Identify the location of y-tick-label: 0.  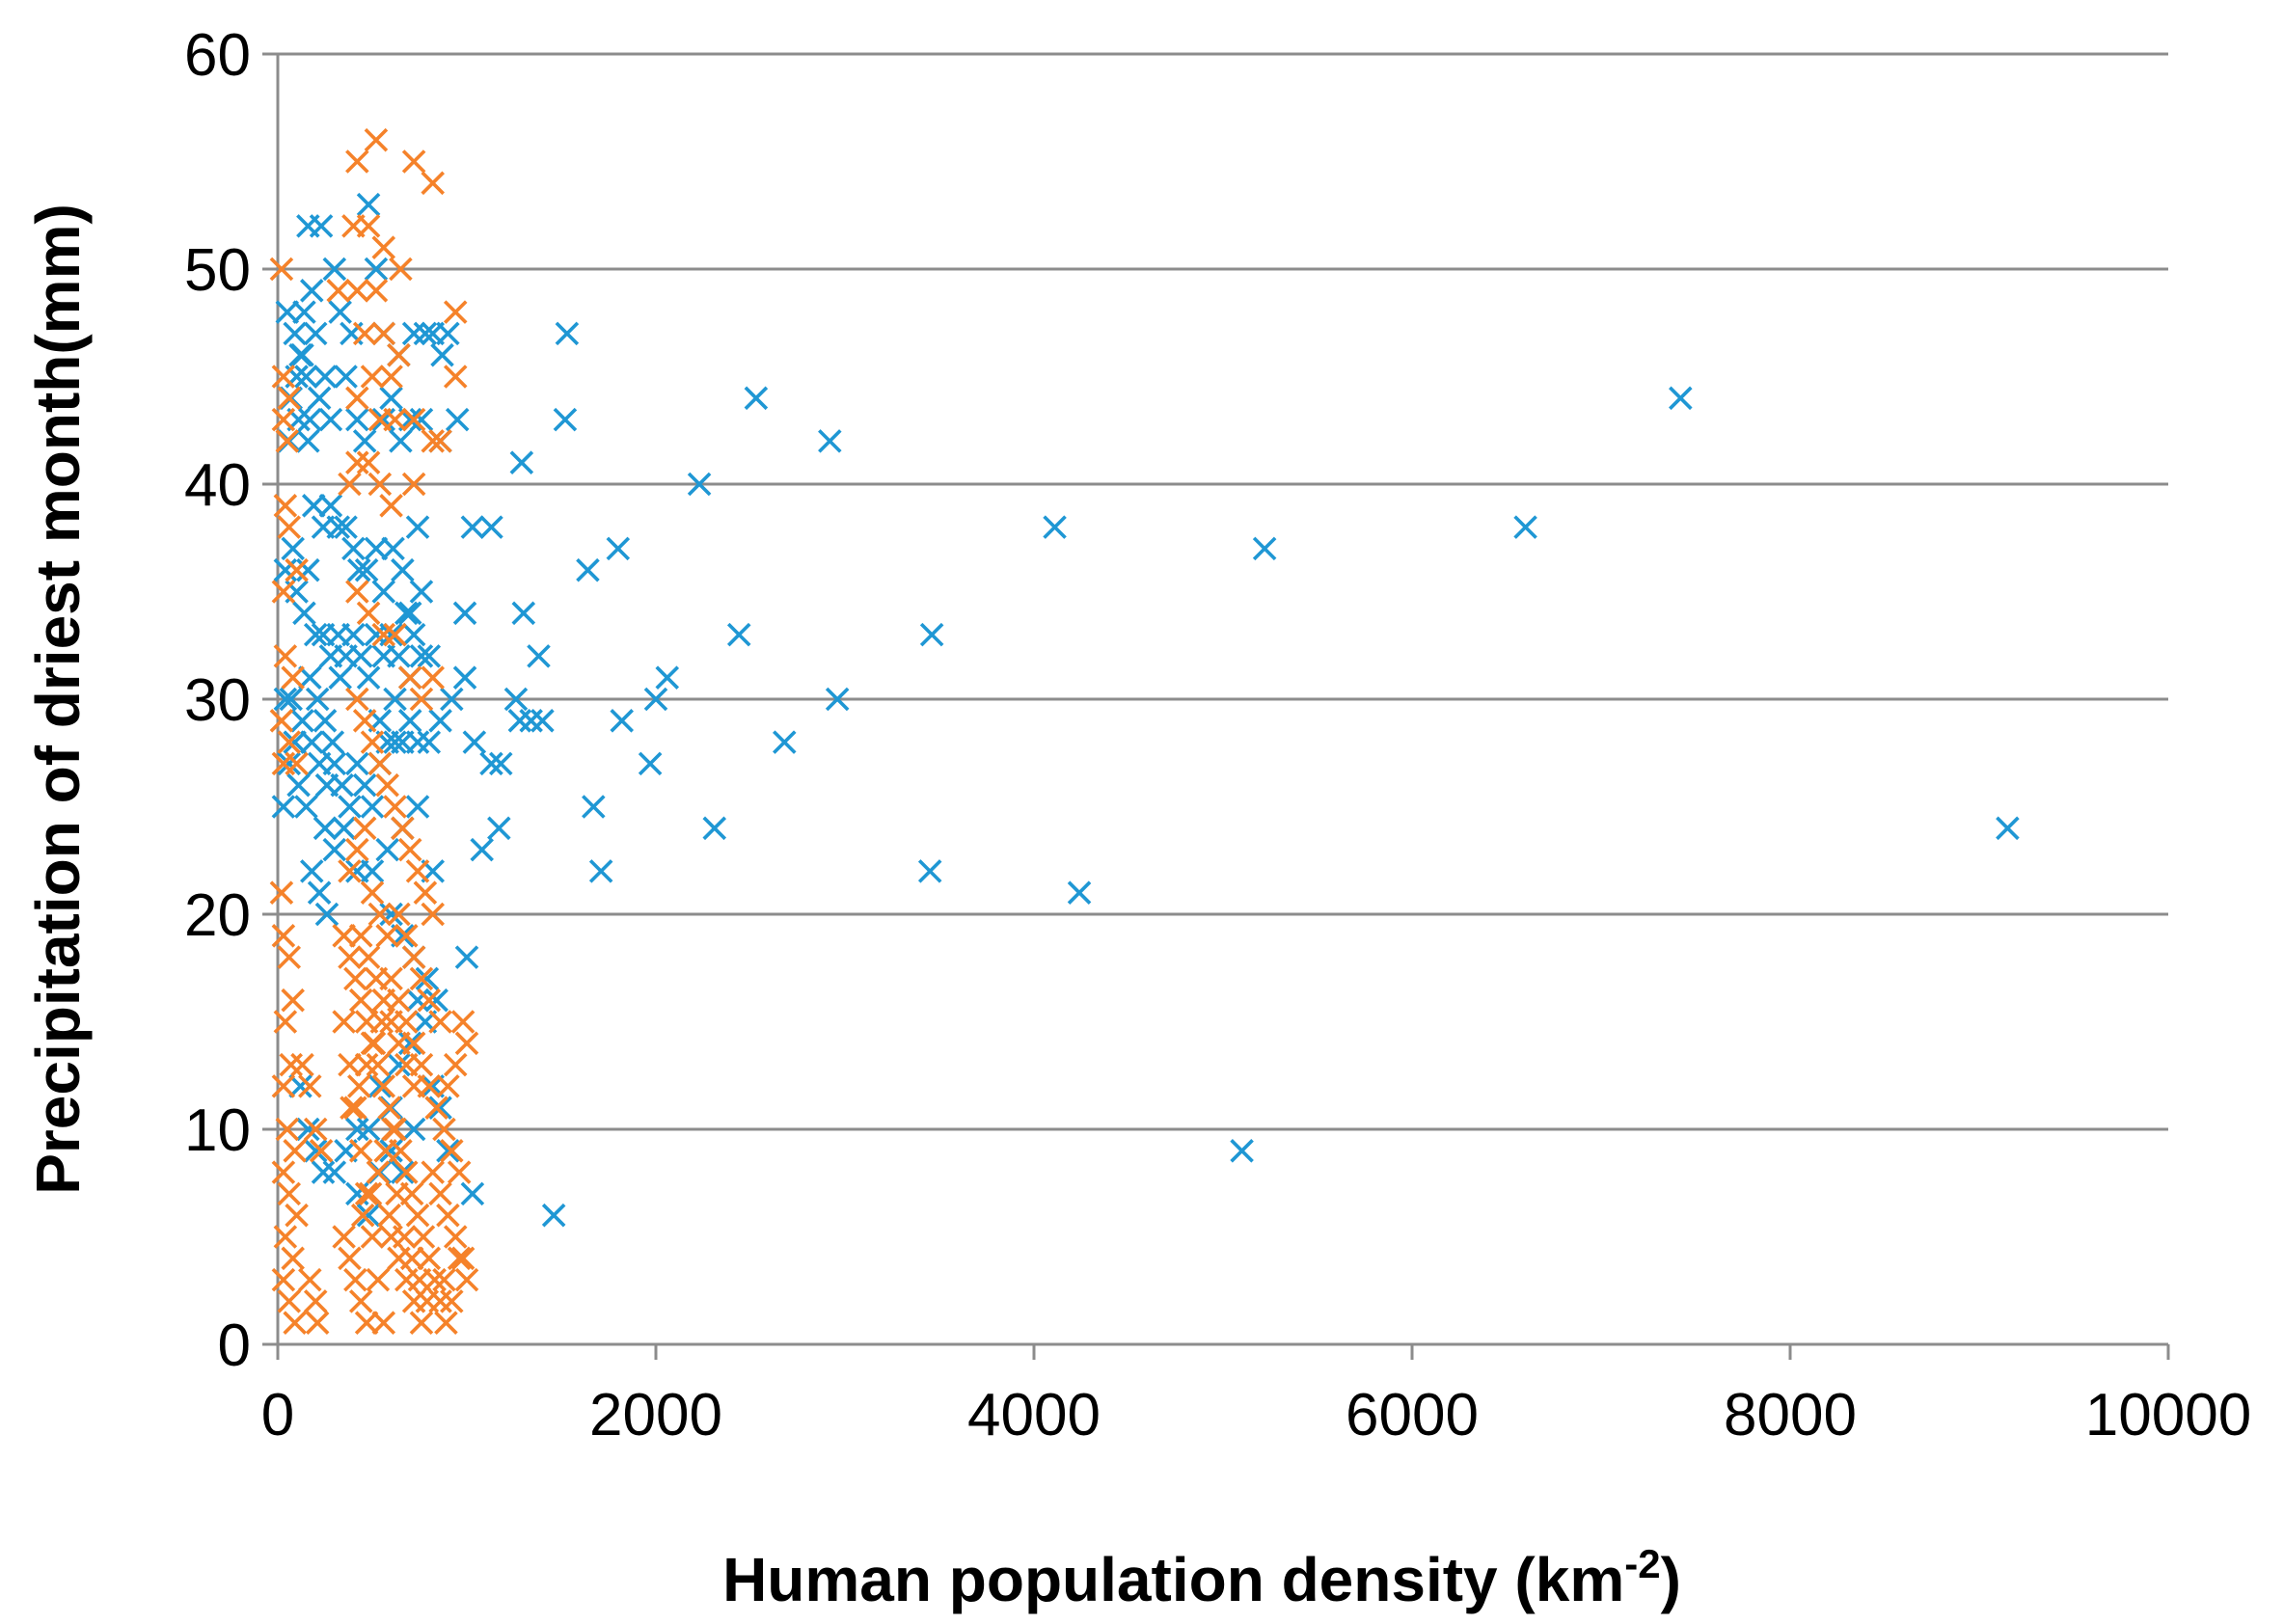
(234, 1346).